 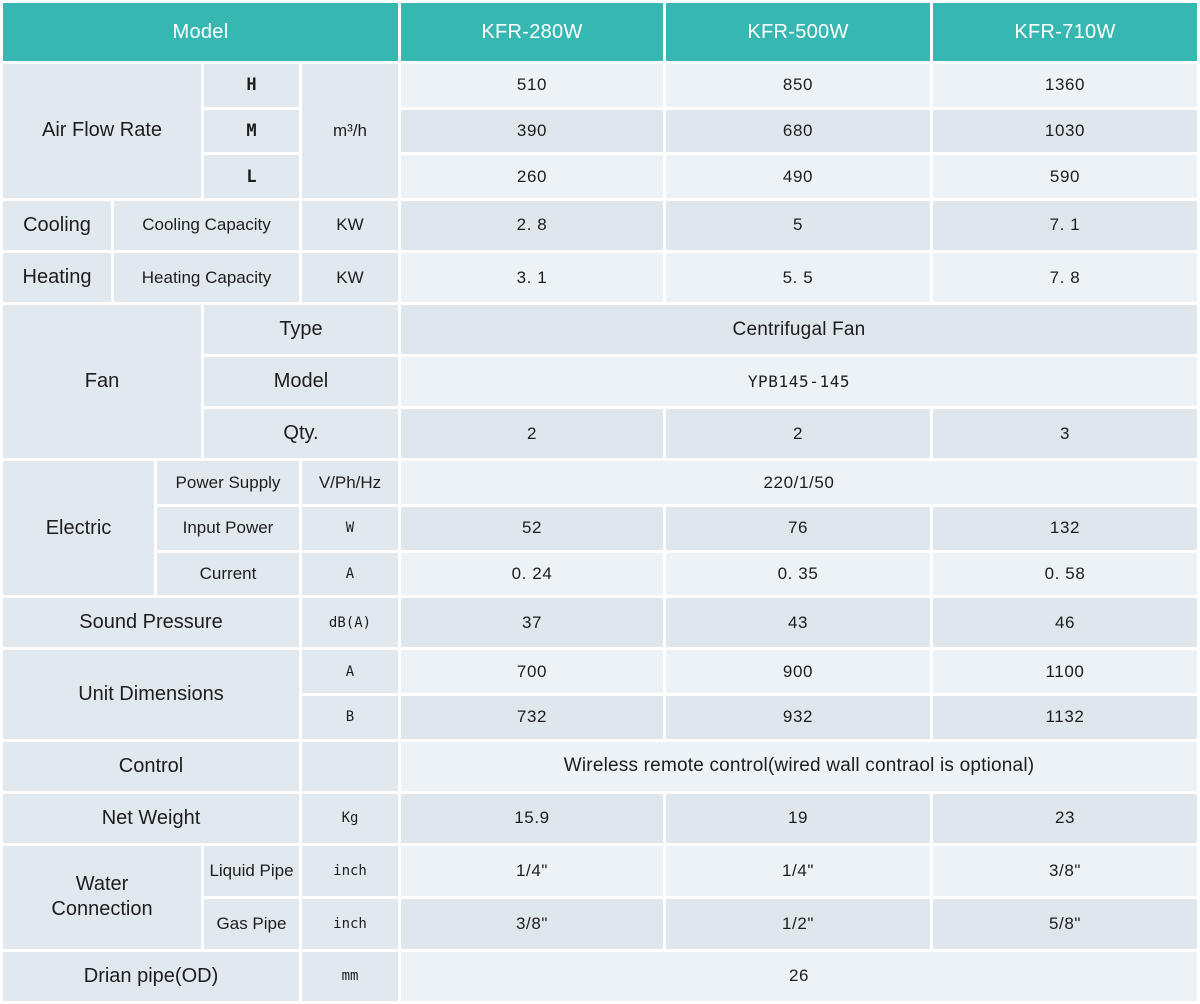 What do you see at coordinates (350, 976) in the screenshot?
I see `drain-pipe-unit: mm` at bounding box center [350, 976].